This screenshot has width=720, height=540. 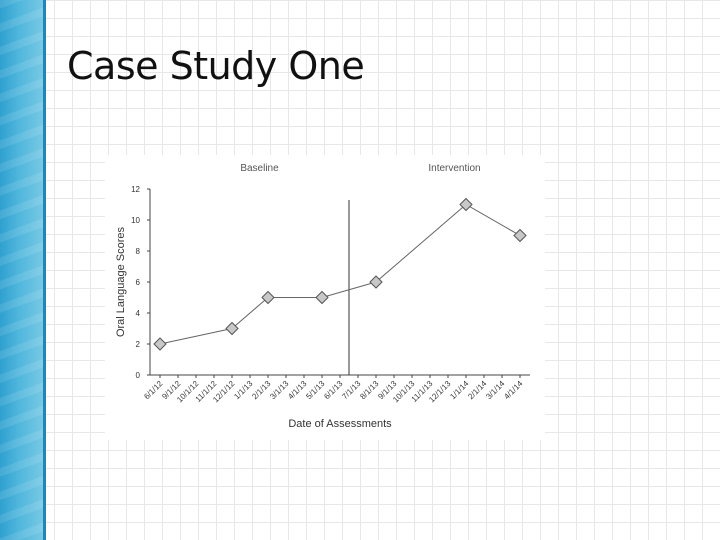 I want to click on x-tick-label: 2/1/13, so click(x=261, y=390).